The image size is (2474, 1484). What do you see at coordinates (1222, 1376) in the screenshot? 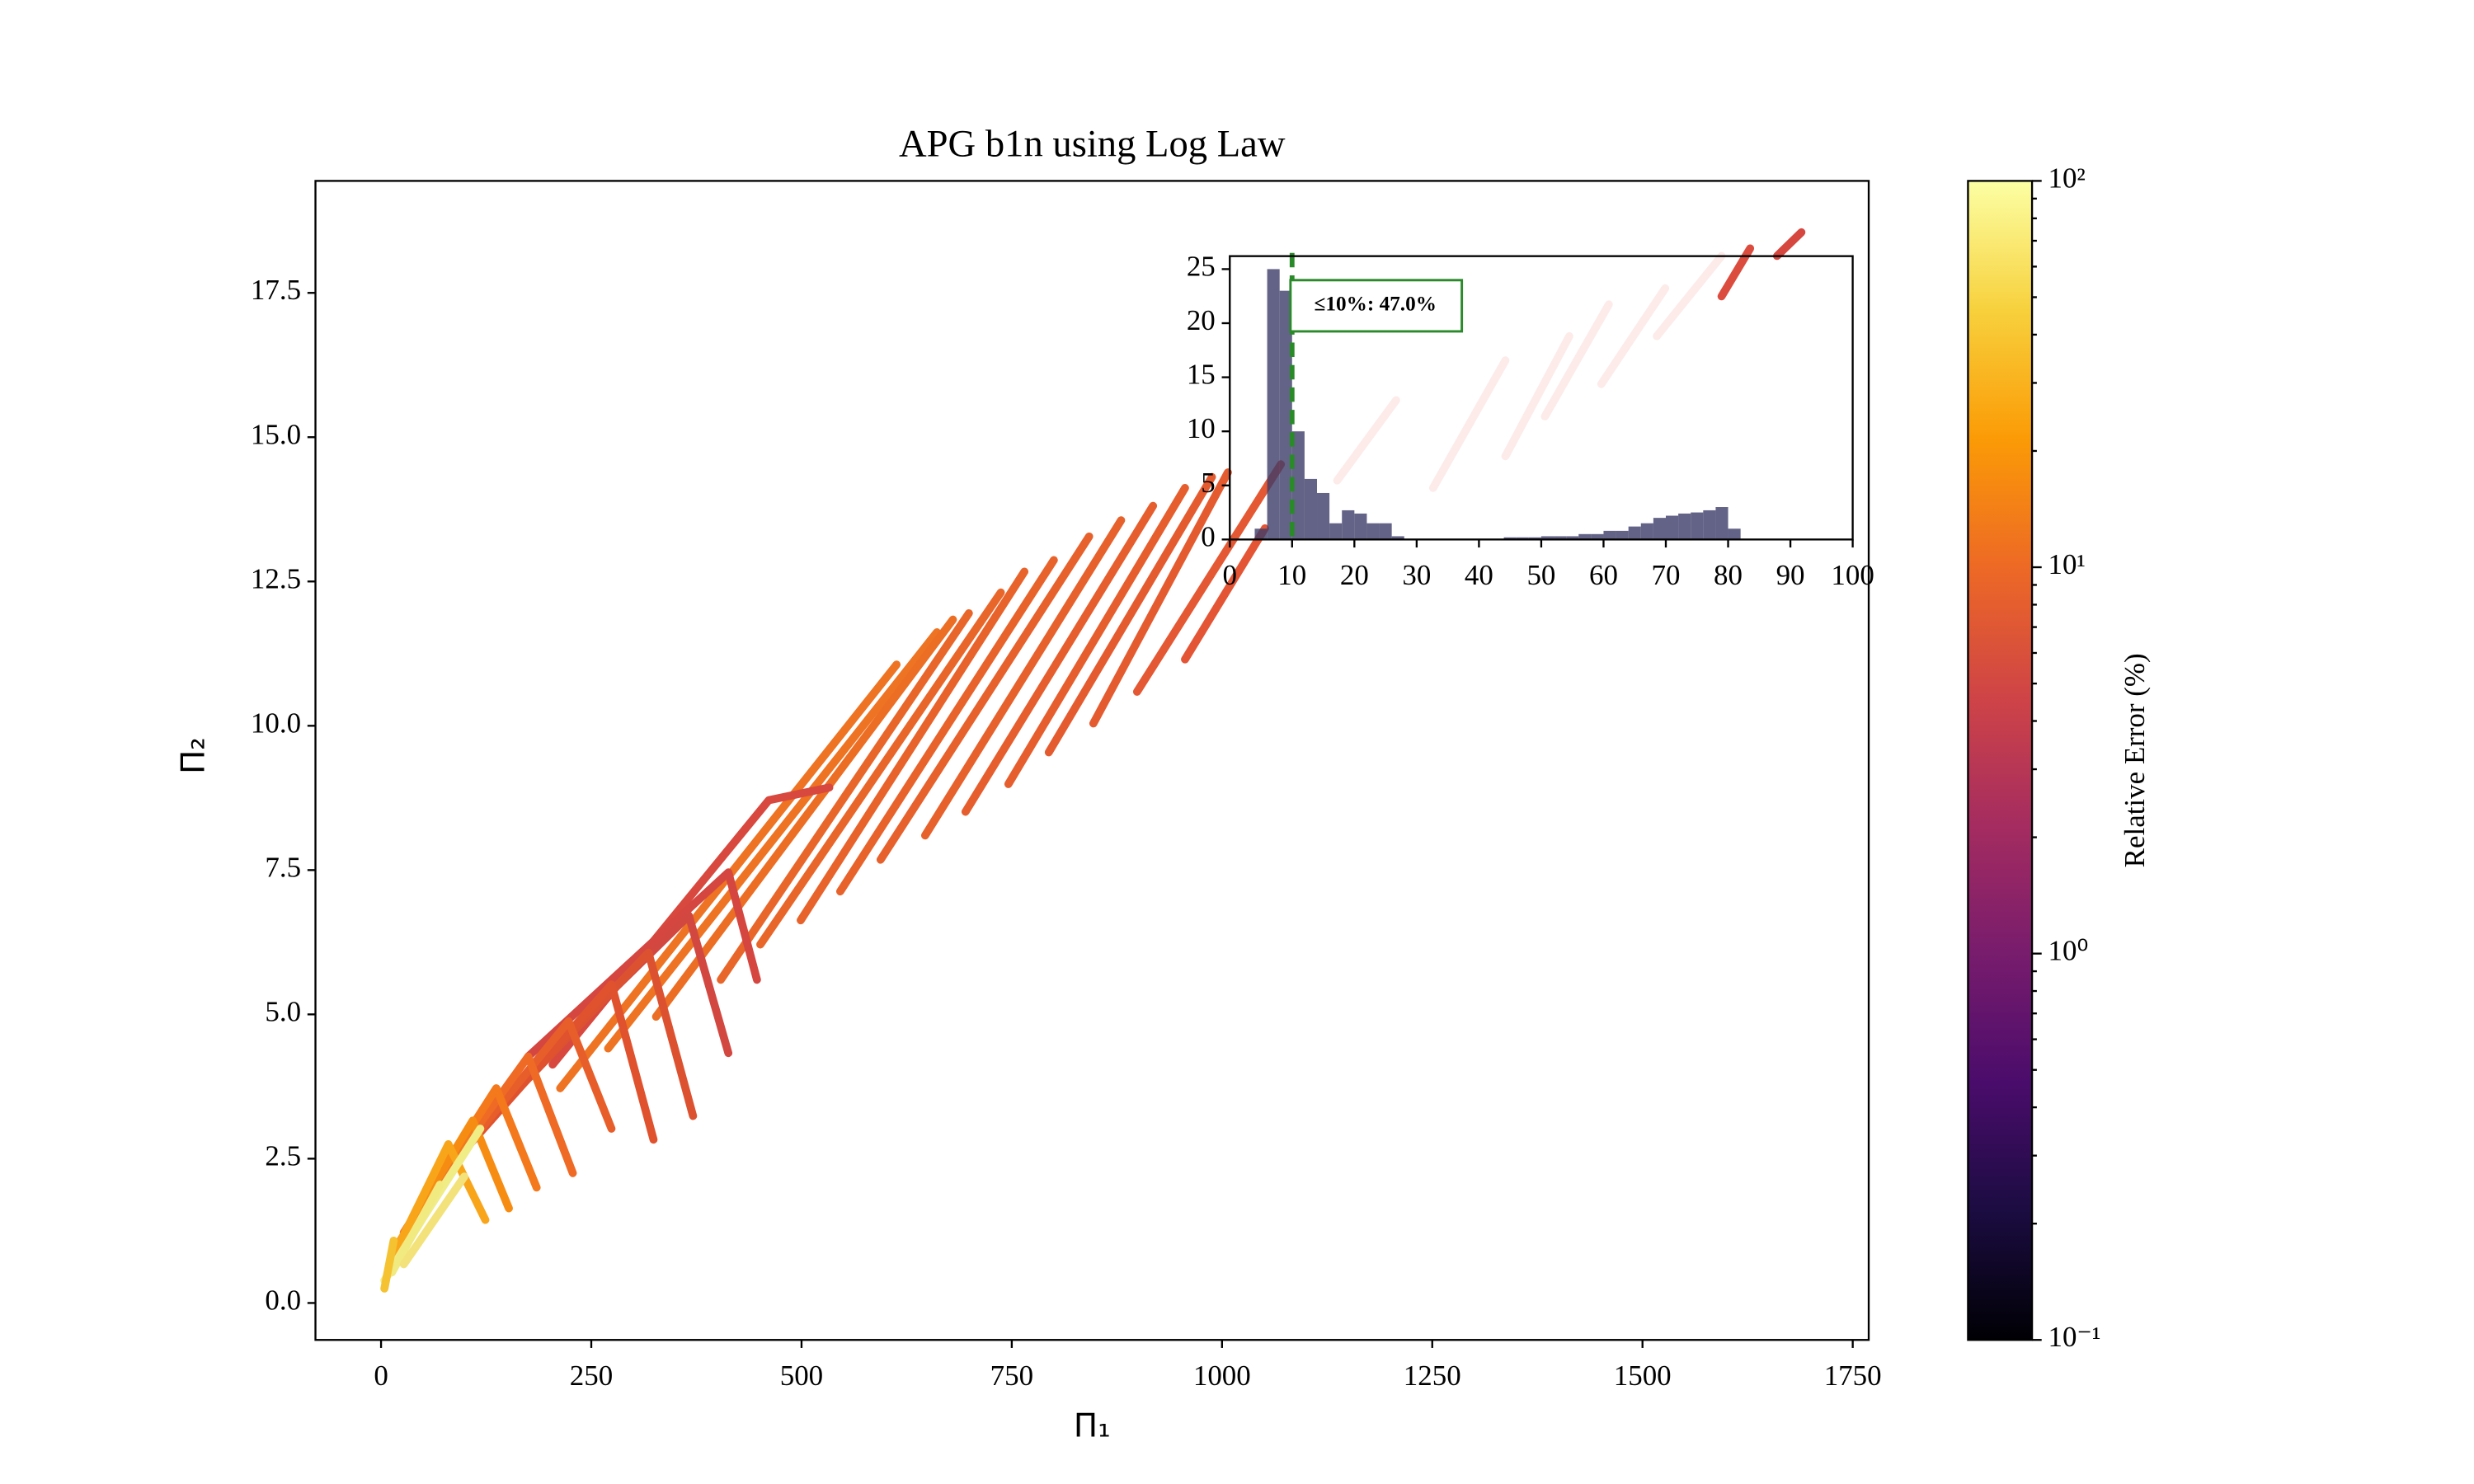
I see `x-tick-label: 1000` at bounding box center [1222, 1376].